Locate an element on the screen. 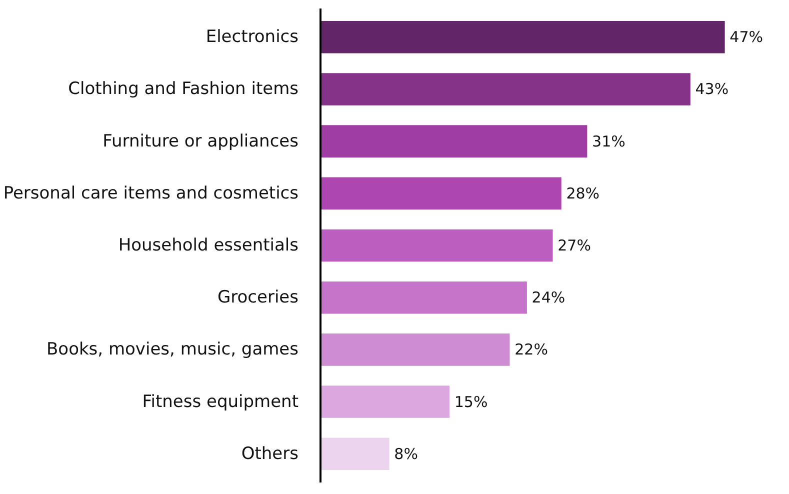  data-label: 27% is located at coordinates (574, 245).